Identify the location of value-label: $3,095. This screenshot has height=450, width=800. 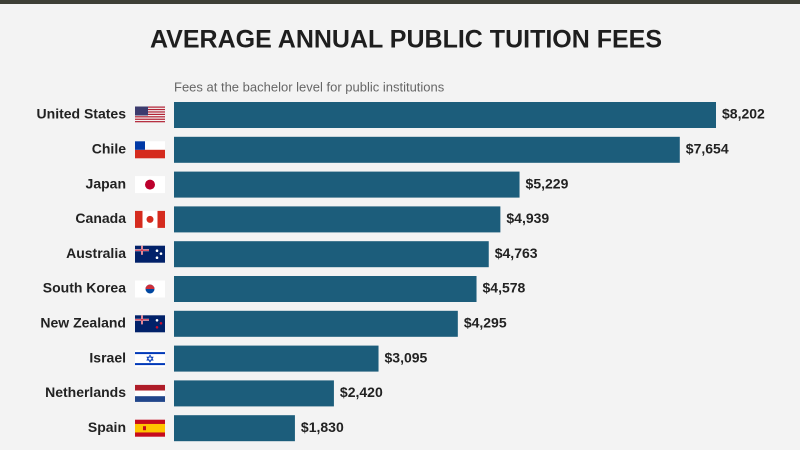
(406, 357).